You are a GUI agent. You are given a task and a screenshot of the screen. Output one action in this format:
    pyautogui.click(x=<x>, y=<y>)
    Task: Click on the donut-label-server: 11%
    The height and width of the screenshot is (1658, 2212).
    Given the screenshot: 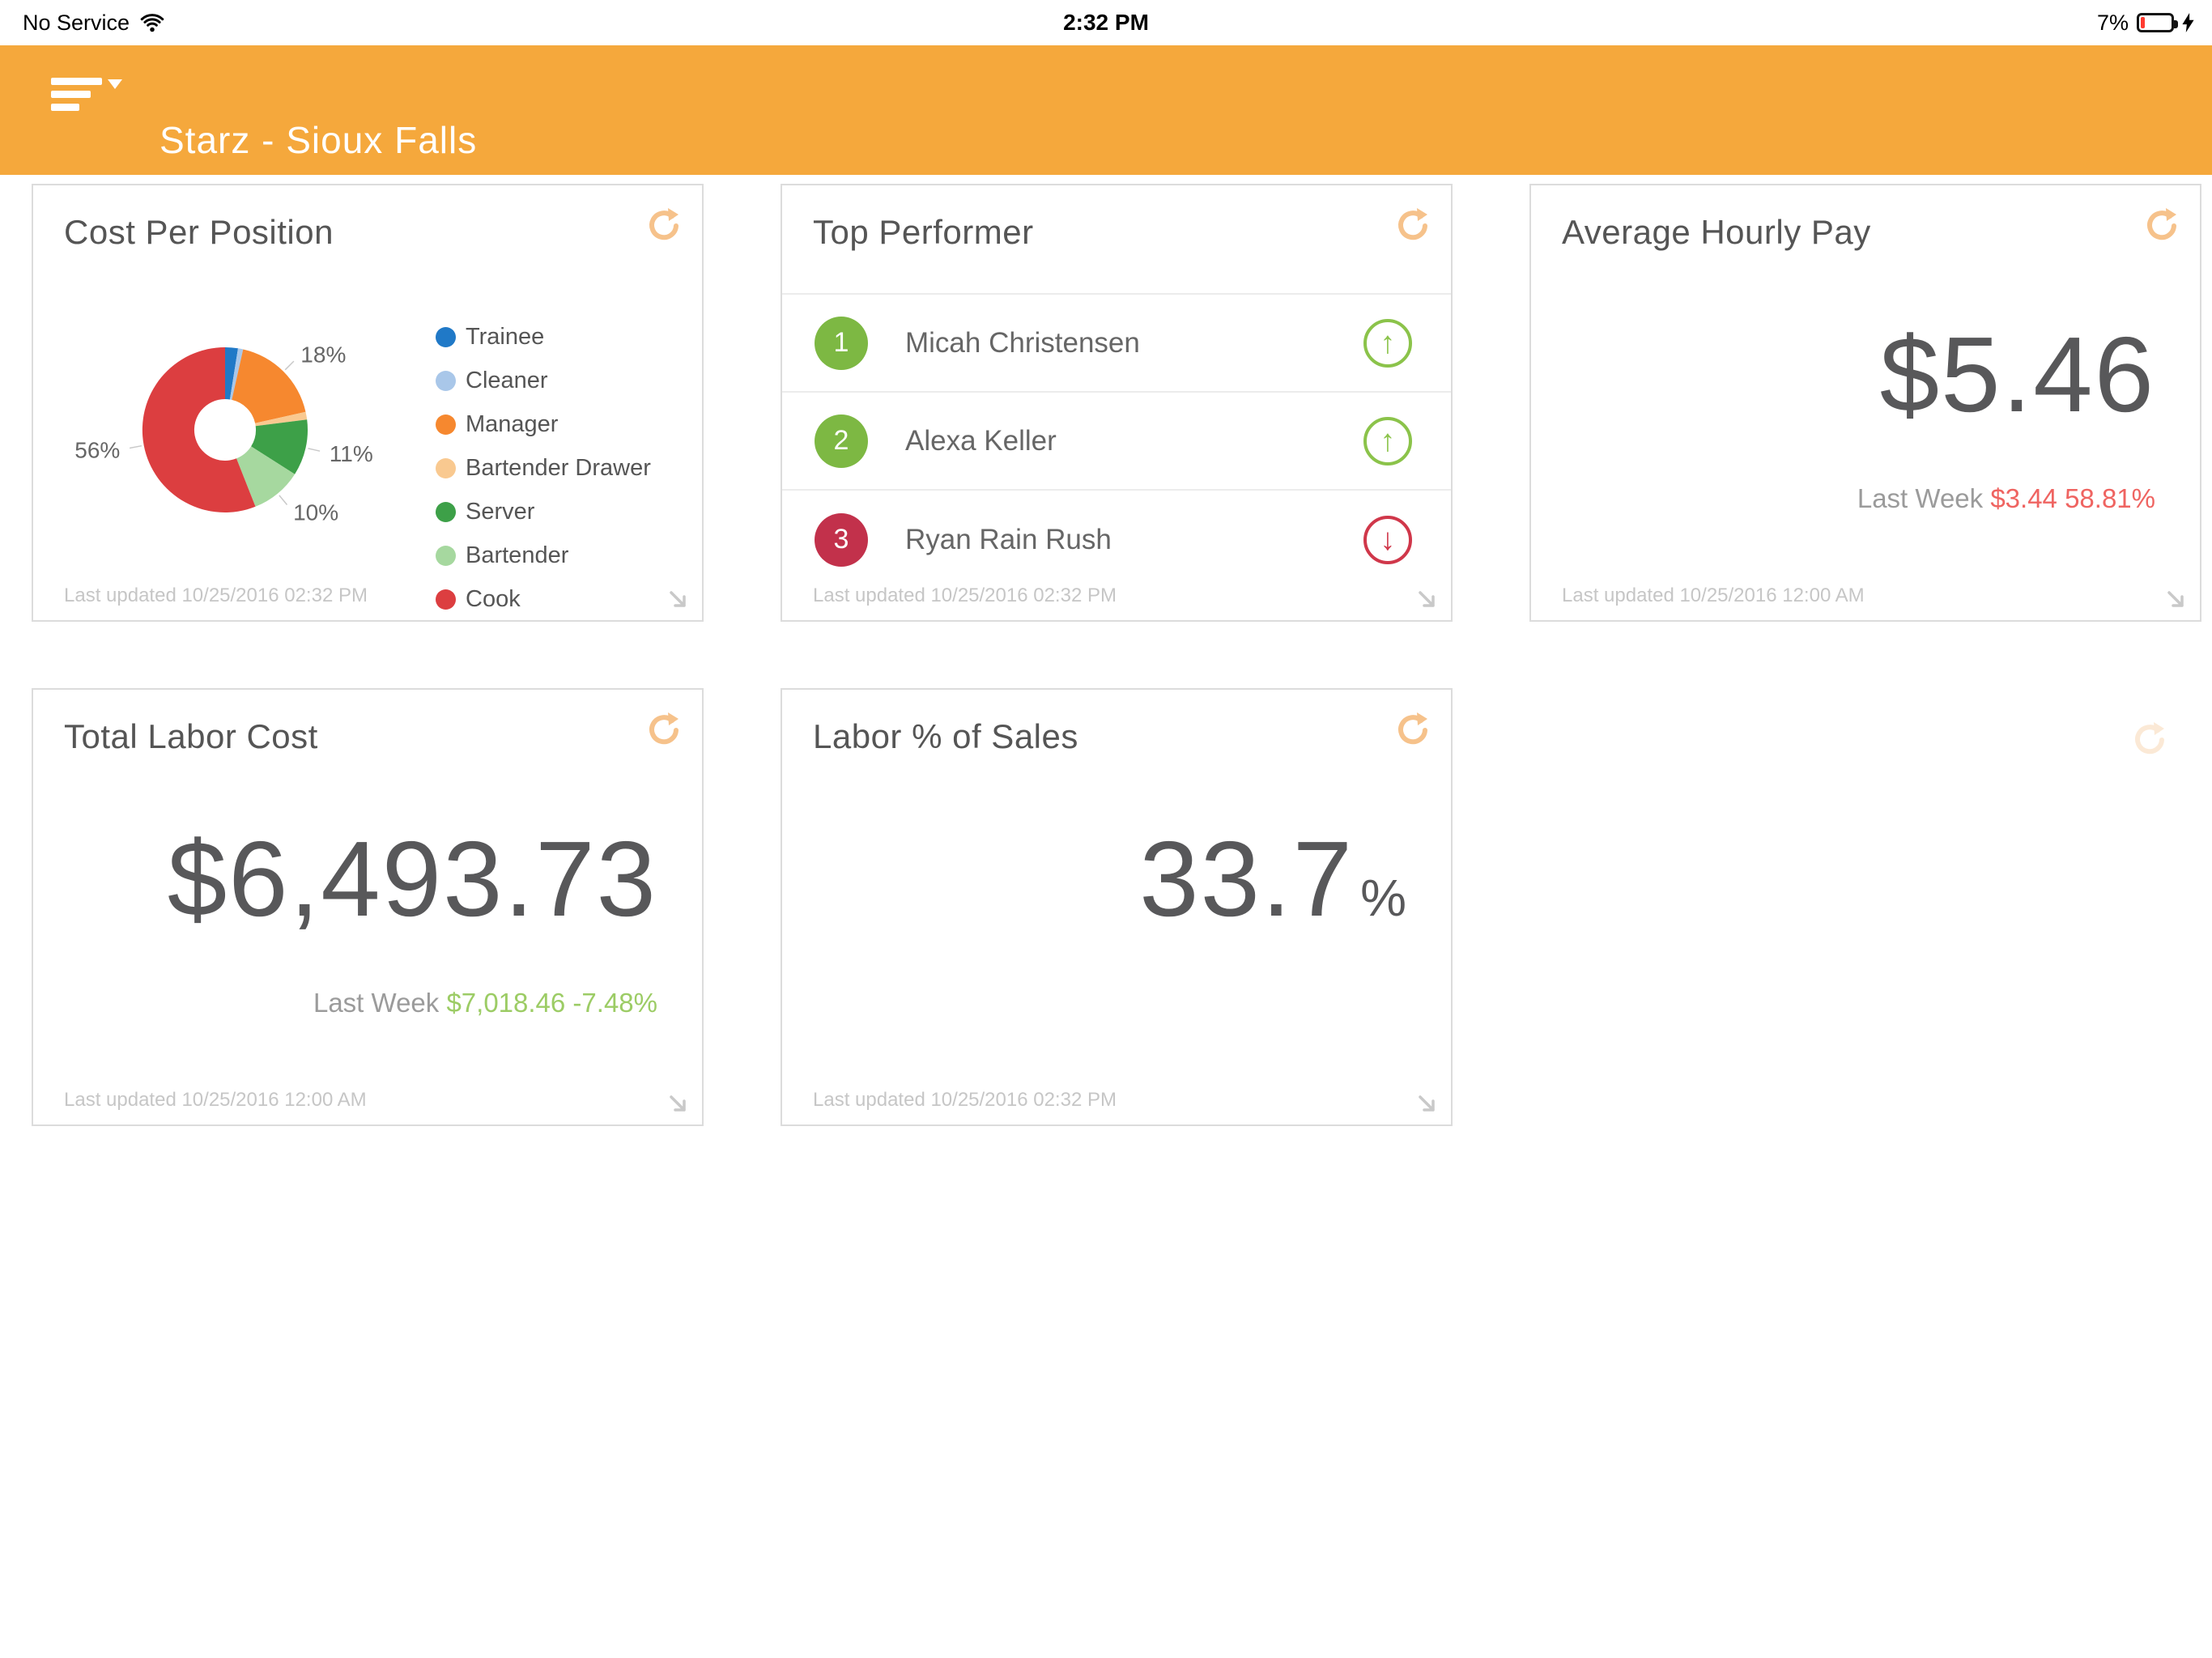 What is the action you would take?
    pyautogui.click(x=351, y=453)
    